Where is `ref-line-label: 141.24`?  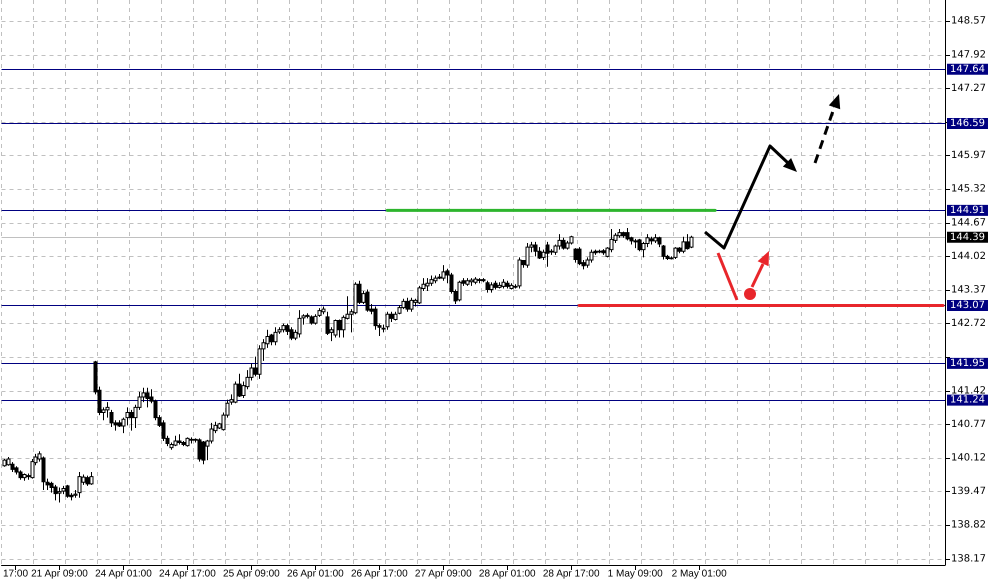
ref-line-label: 141.24 is located at coordinates (967, 400).